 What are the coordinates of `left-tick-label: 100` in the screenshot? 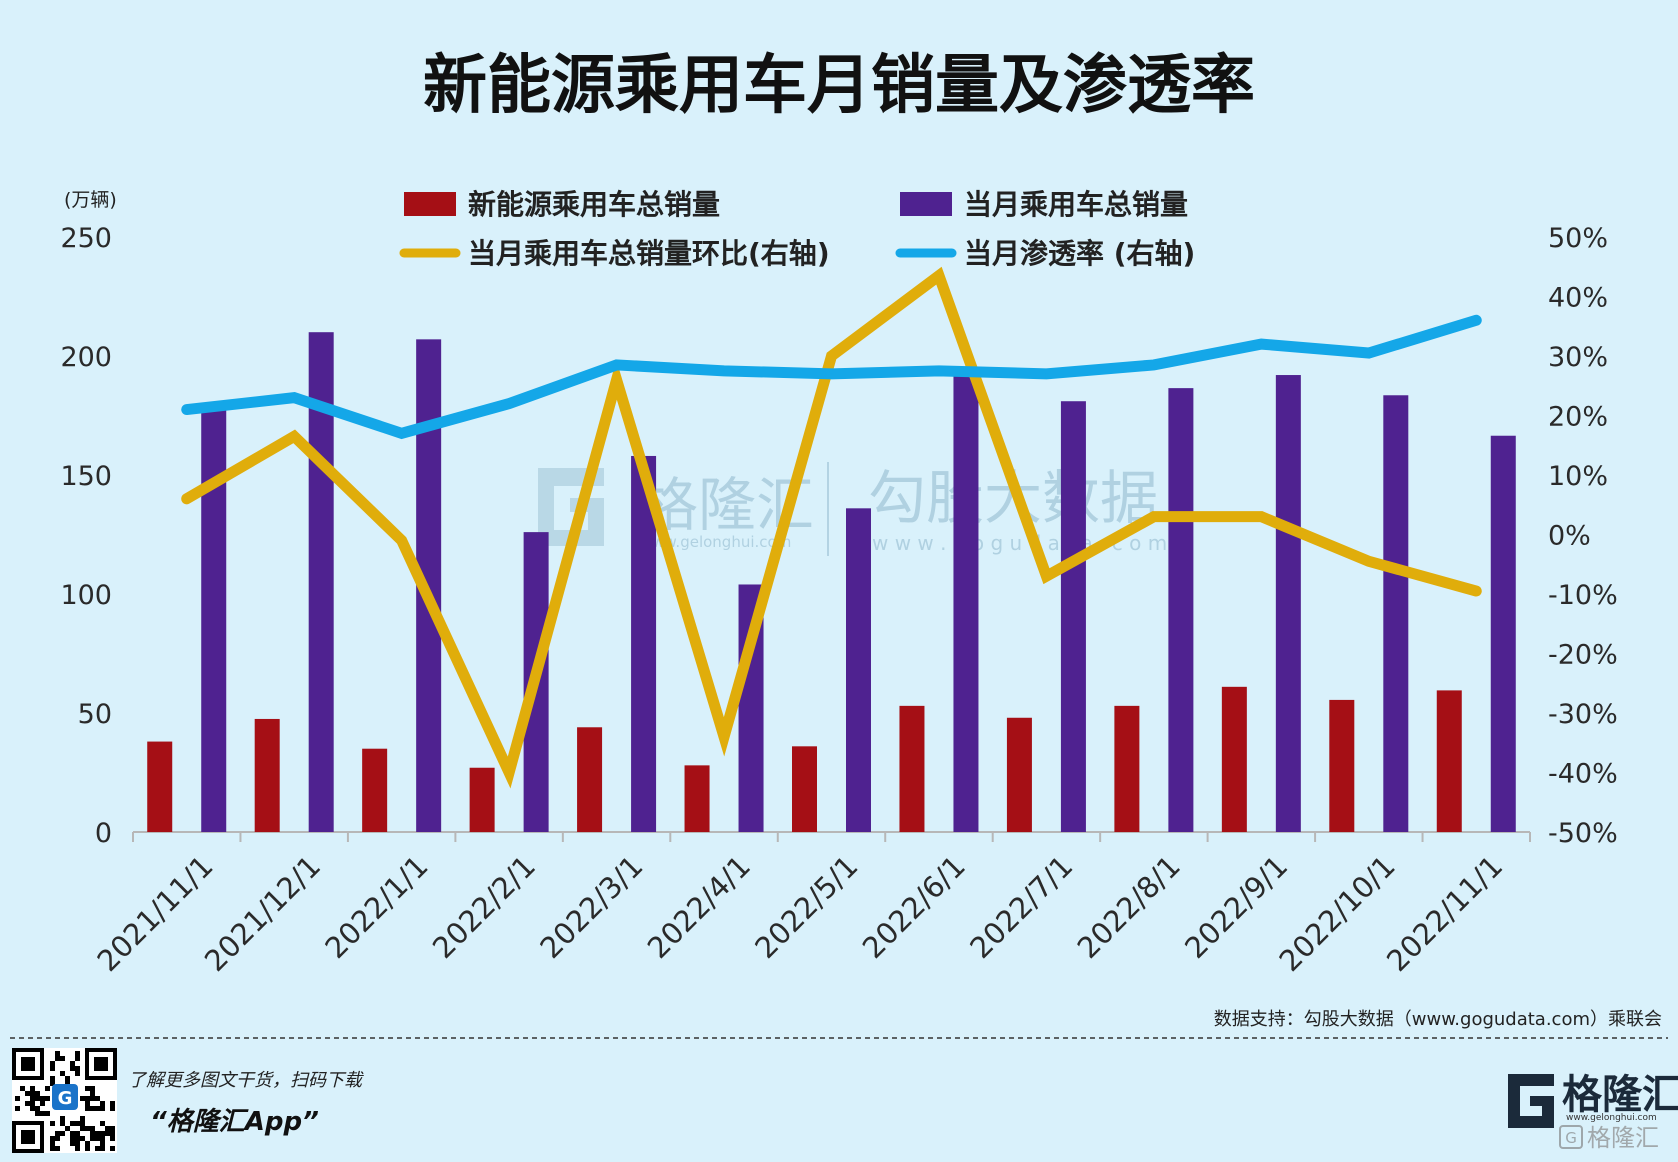 It's located at (86, 595).